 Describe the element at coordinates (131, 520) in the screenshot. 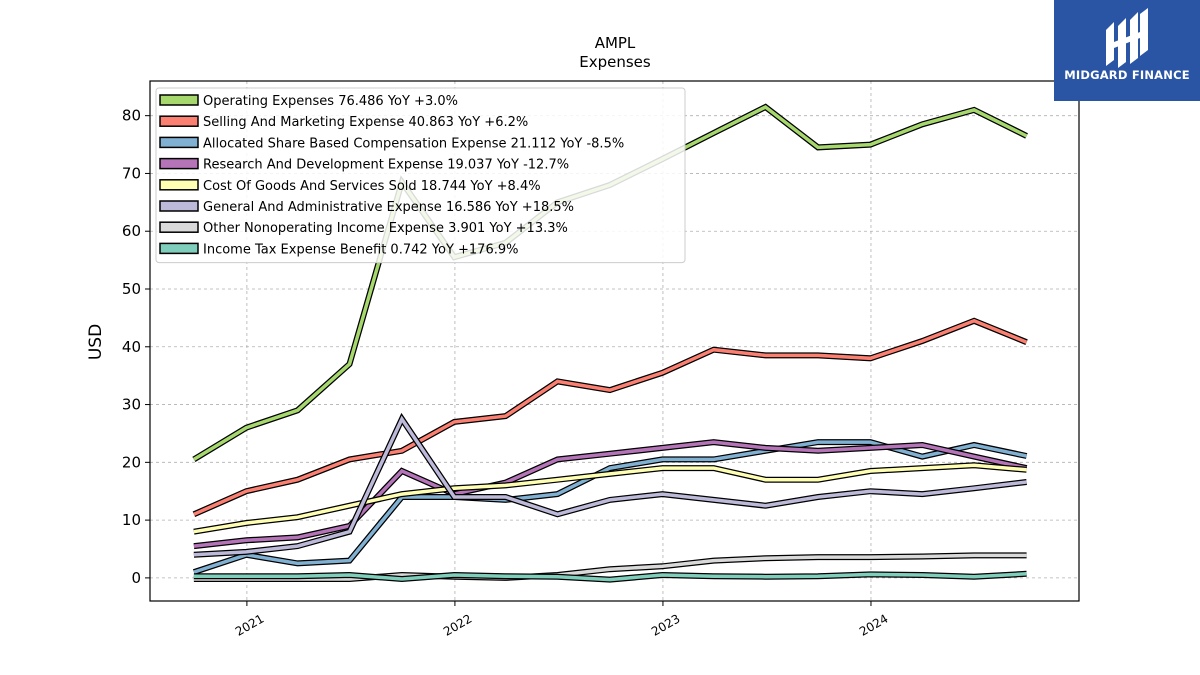

I see `y-tick-label: 10` at that location.